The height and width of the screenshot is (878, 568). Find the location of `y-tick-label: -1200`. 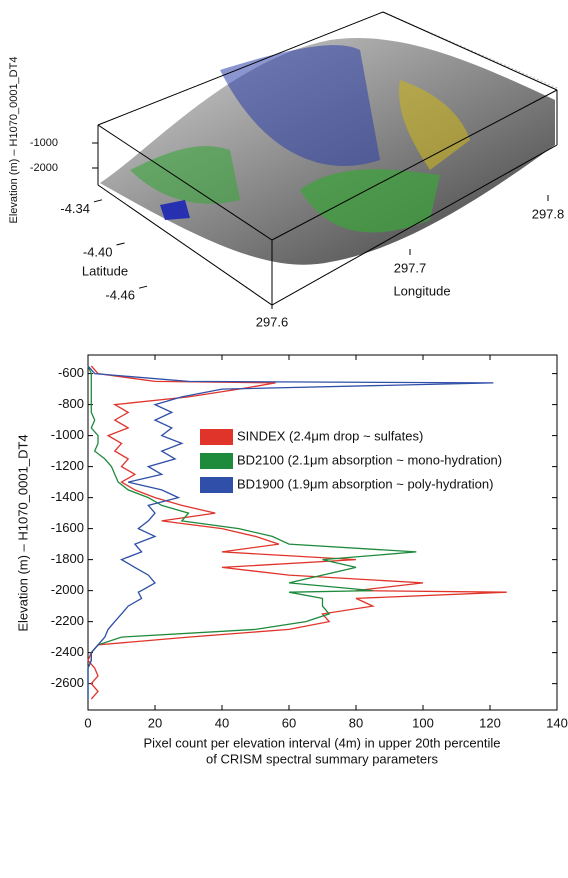

y-tick-label: -1200 is located at coordinates (67, 465).